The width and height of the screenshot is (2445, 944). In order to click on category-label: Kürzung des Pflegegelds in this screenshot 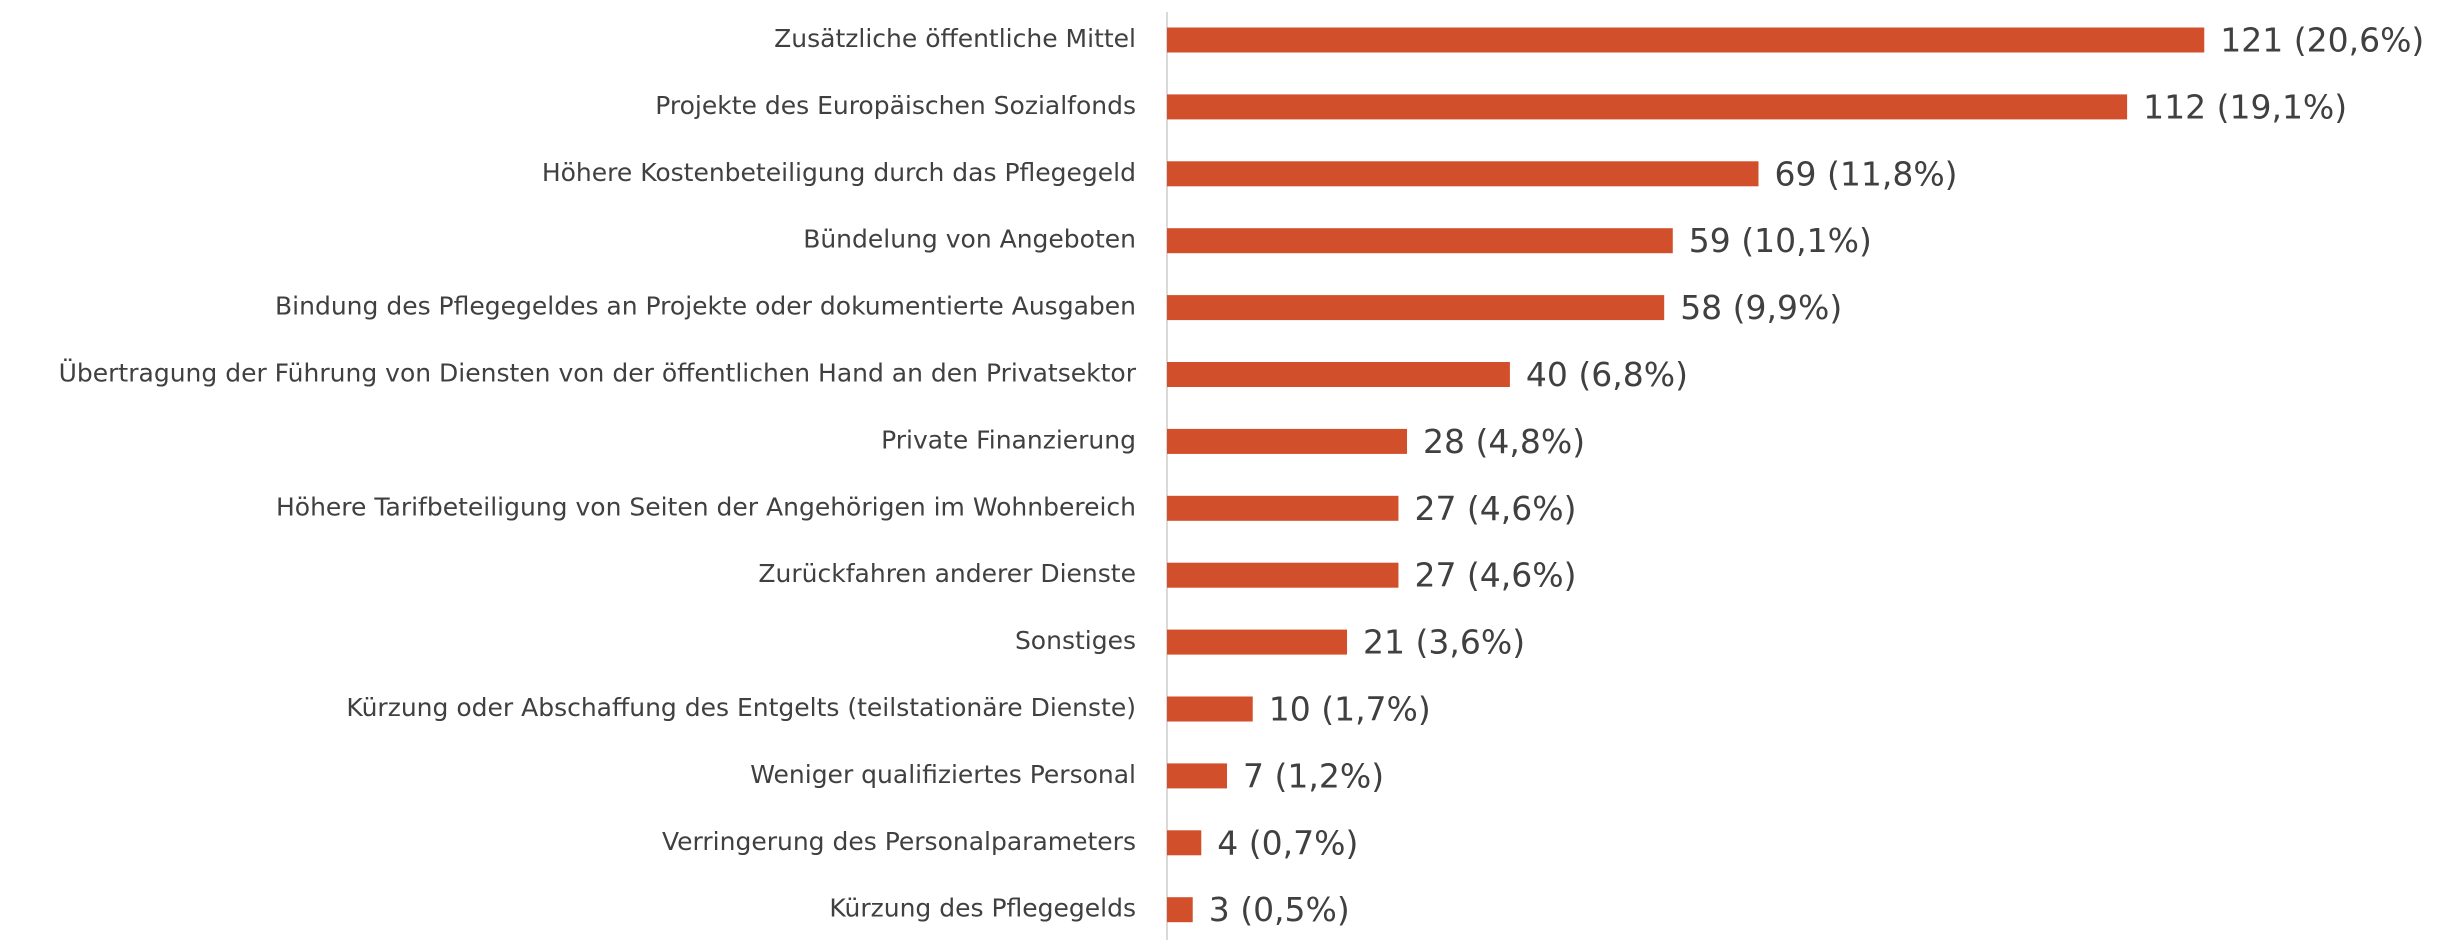, I will do `click(982, 908)`.